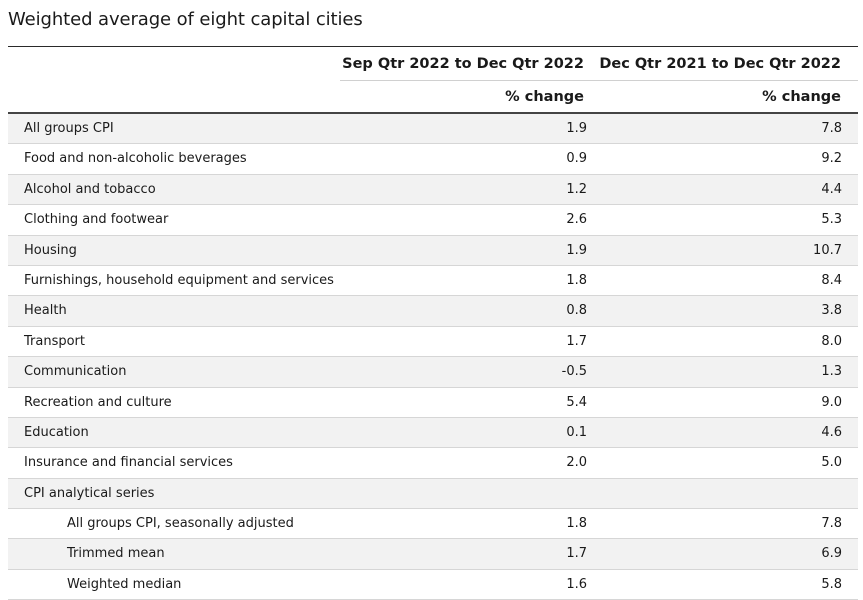 This screenshot has height=600, width=863. I want to click on annual-change-cell: 5.8, so click(831, 584).